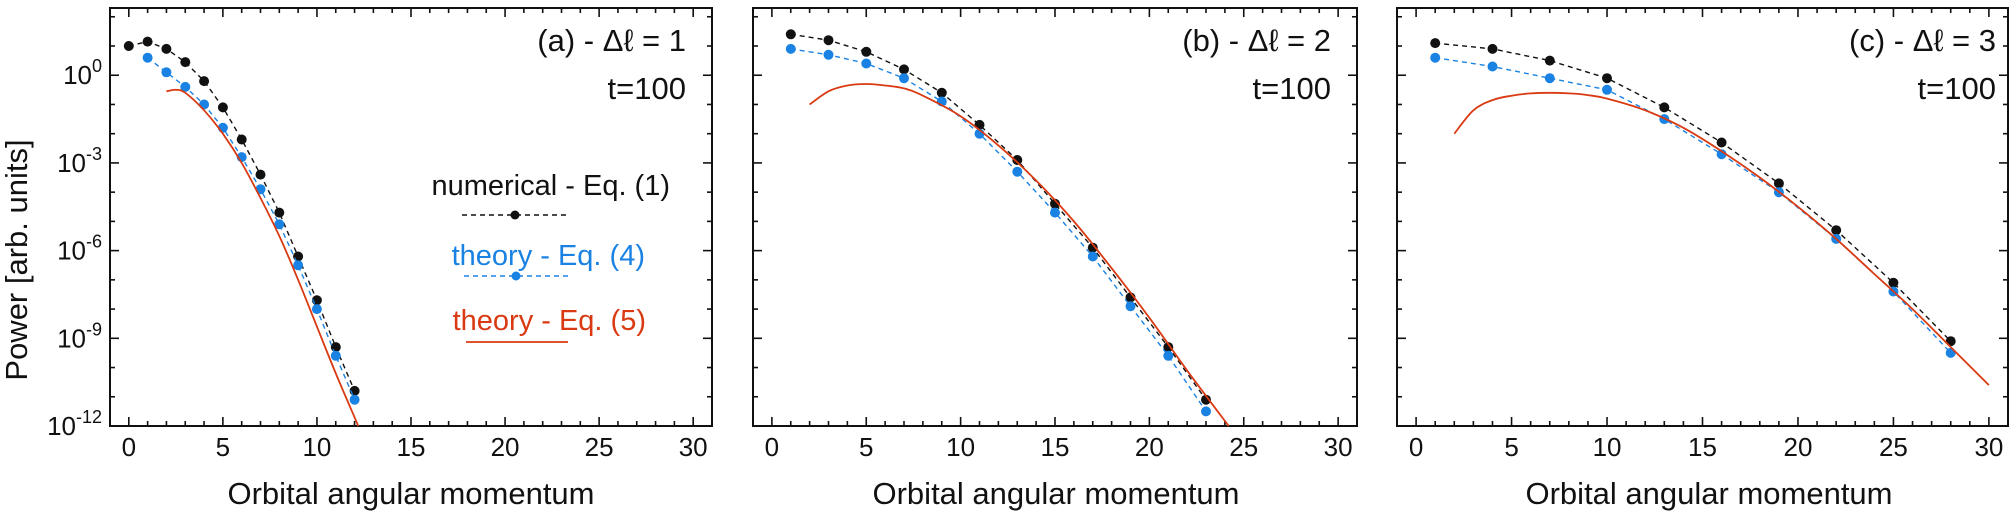 The width and height of the screenshot is (2016, 514). I want to click on panel-a-theory-eq5-curve, so click(263, 257).